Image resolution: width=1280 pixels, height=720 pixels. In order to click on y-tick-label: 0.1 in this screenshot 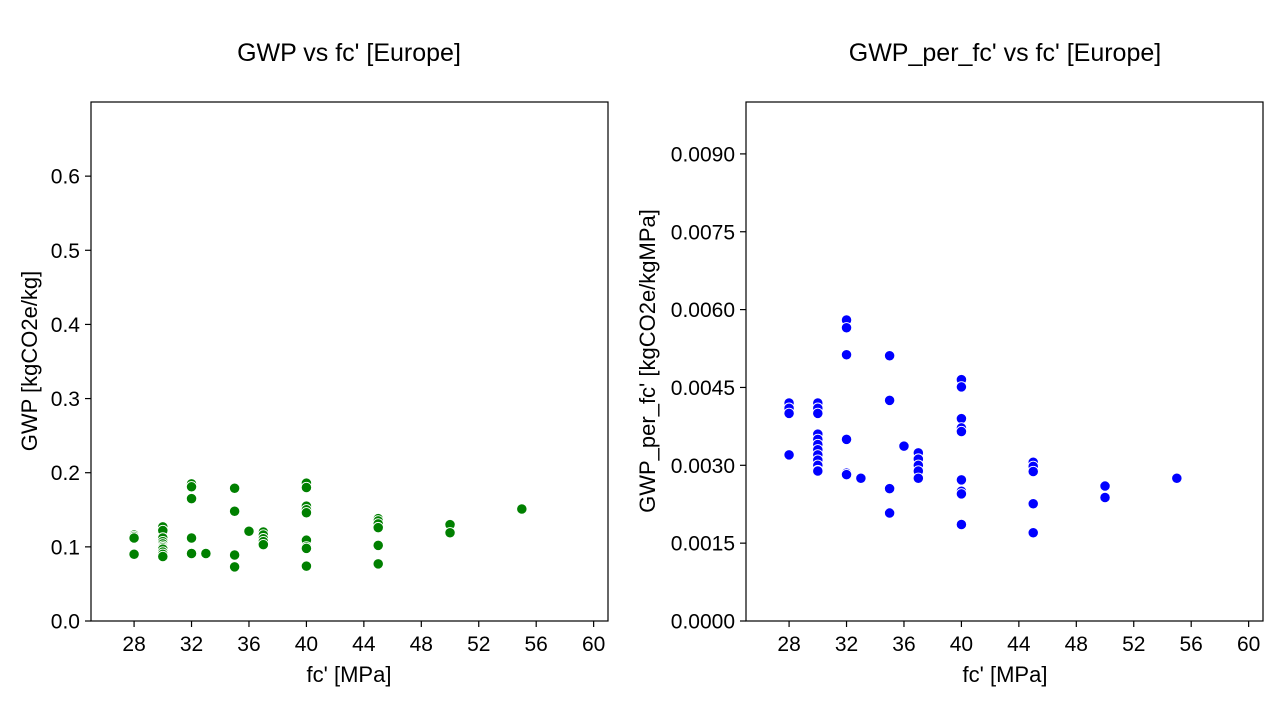, I will do `click(65, 547)`.